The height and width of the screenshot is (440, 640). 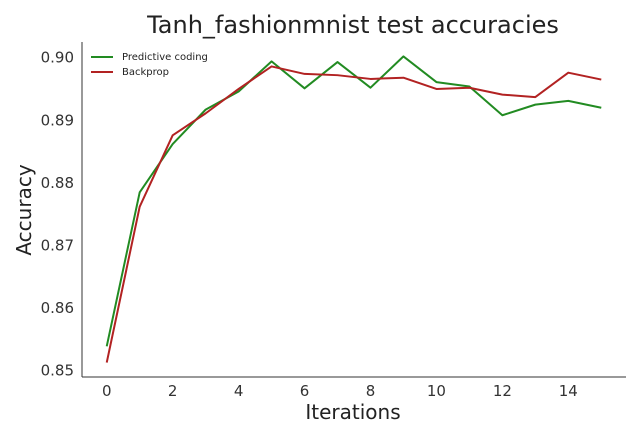 I want to click on y-ticks: 0.85 0.86 0.87 0.88 0.89 0.90, so click(x=57, y=214).